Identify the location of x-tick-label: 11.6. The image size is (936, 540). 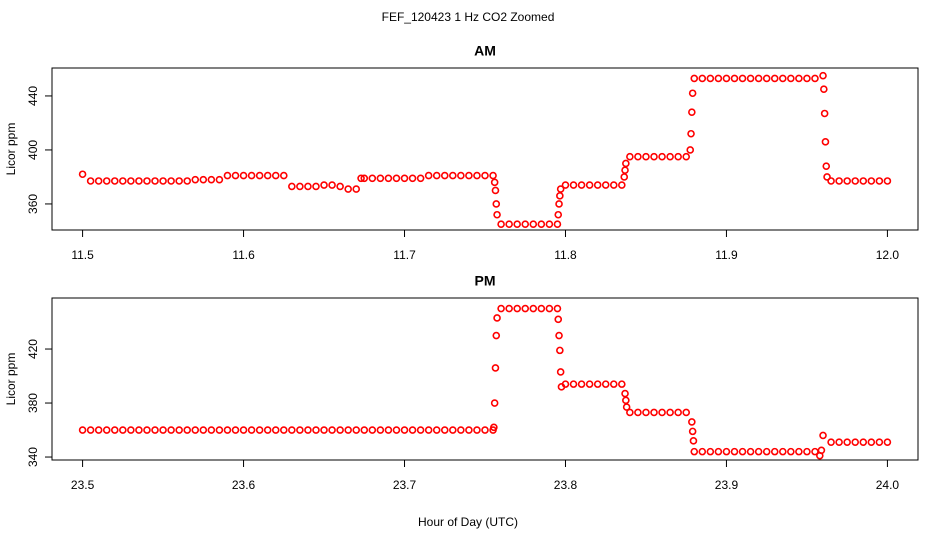
(243, 255).